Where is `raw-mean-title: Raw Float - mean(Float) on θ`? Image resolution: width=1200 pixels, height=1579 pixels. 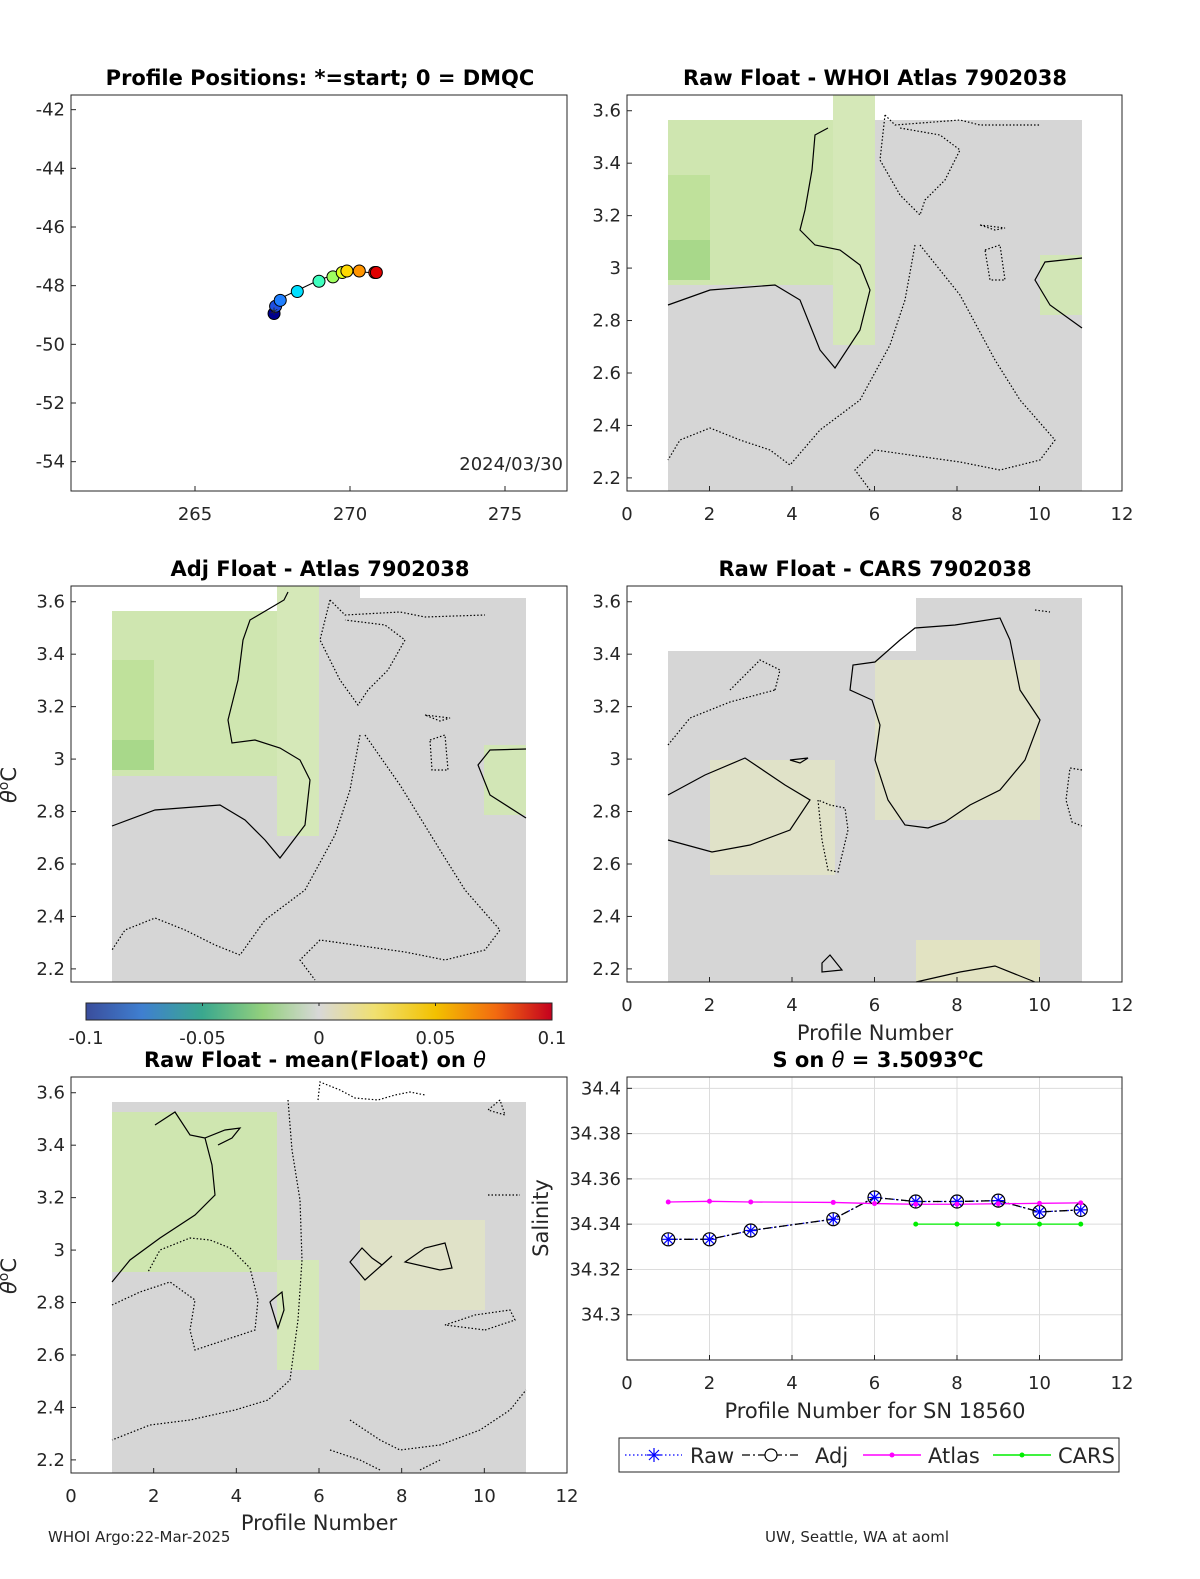 raw-mean-title: Raw Float - mean(Float) on θ is located at coordinates (315, 1060).